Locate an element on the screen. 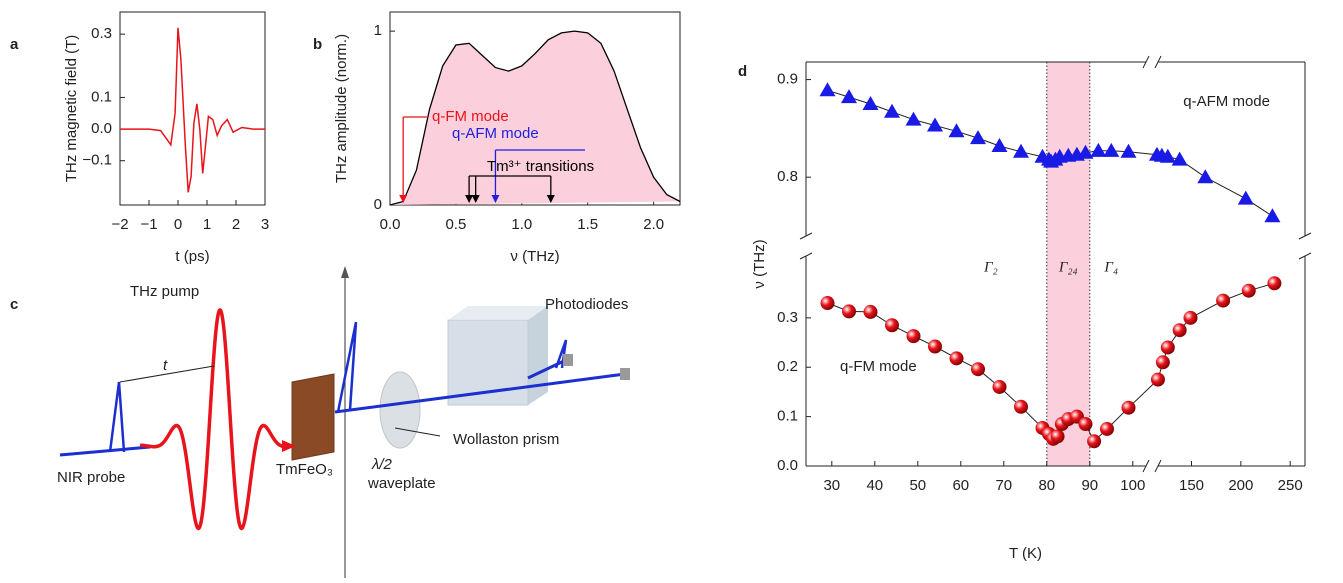 The width and height of the screenshot is (1343, 583). prism-top is located at coordinates (498, 313).